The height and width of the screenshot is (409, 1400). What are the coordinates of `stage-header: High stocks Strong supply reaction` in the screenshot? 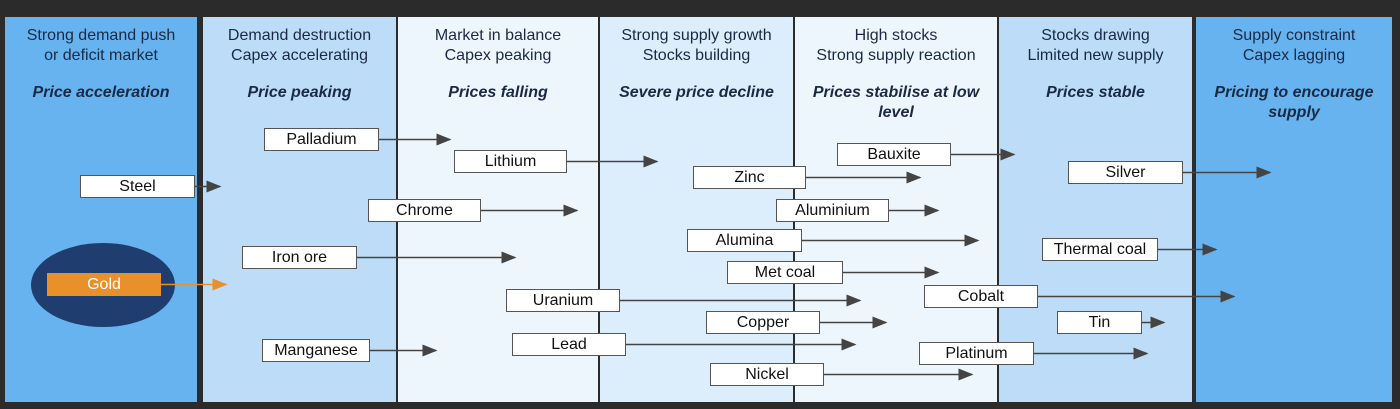 It's located at (896, 46).